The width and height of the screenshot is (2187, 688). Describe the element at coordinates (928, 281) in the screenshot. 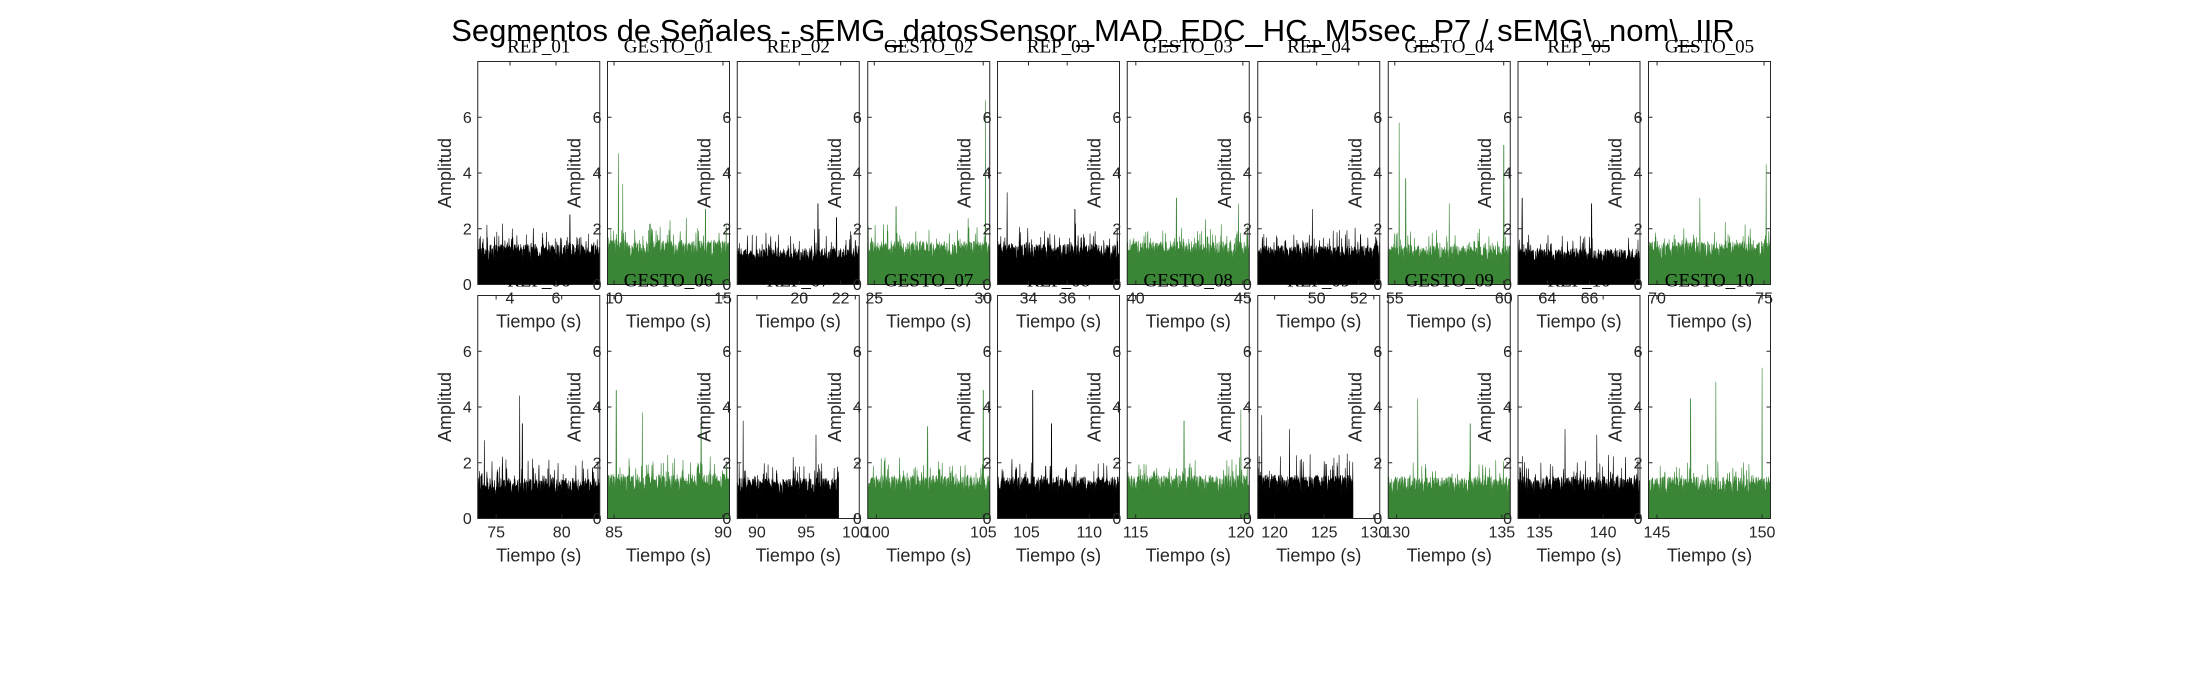

I see `panel-title: GESTO_07` at that location.